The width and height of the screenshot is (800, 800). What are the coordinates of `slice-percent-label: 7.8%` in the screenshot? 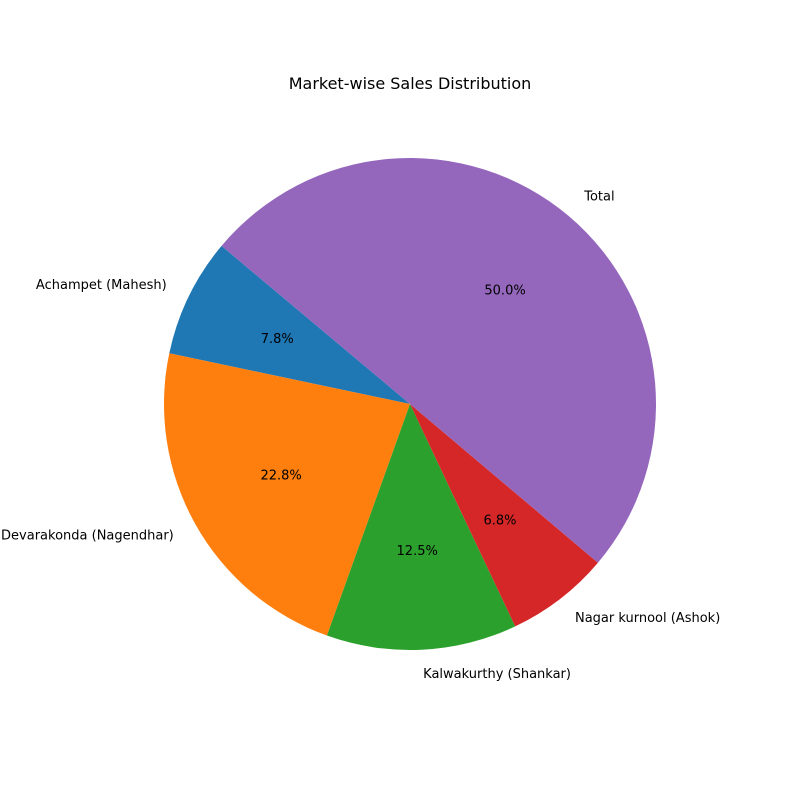 It's located at (277, 339).